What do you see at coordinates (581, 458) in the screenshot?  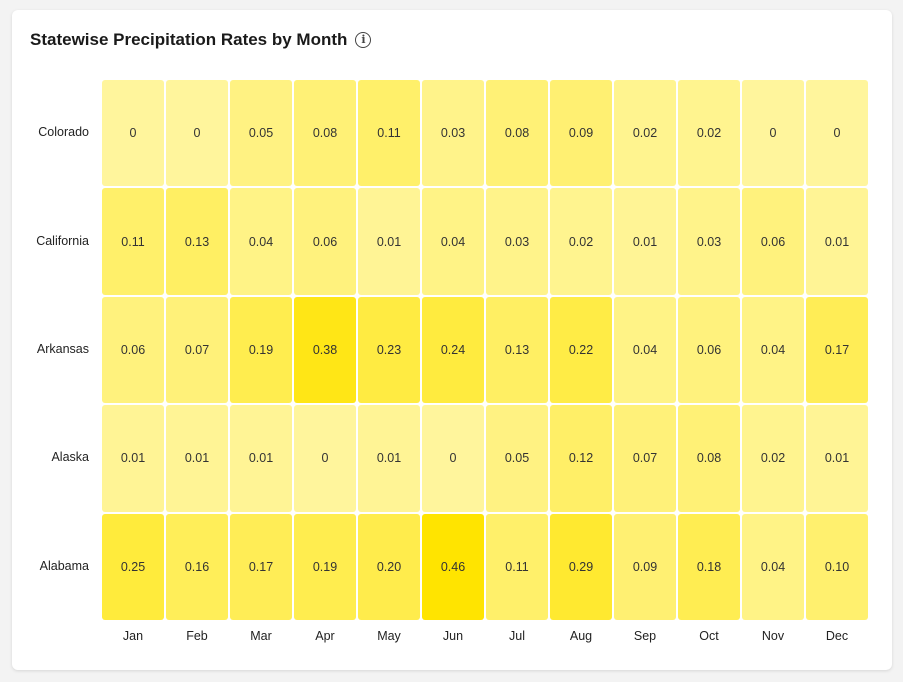 I see `heatmap-cell: 0.12` at bounding box center [581, 458].